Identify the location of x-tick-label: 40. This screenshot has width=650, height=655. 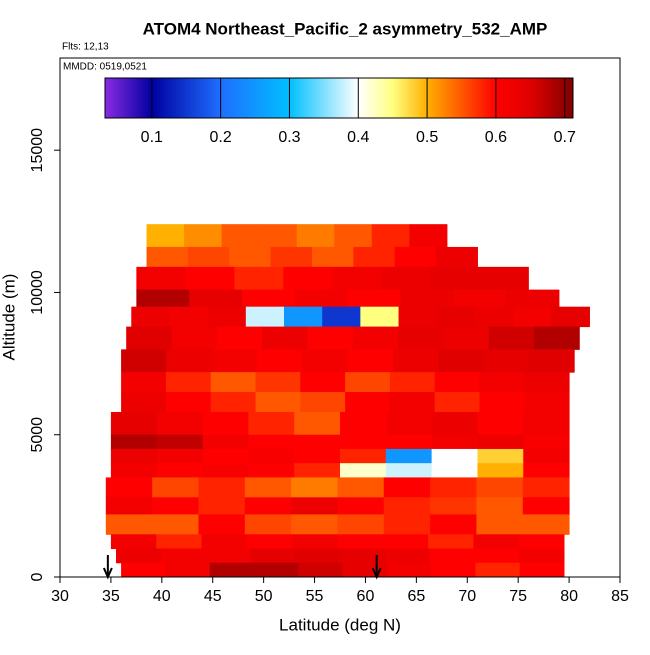
(162, 596).